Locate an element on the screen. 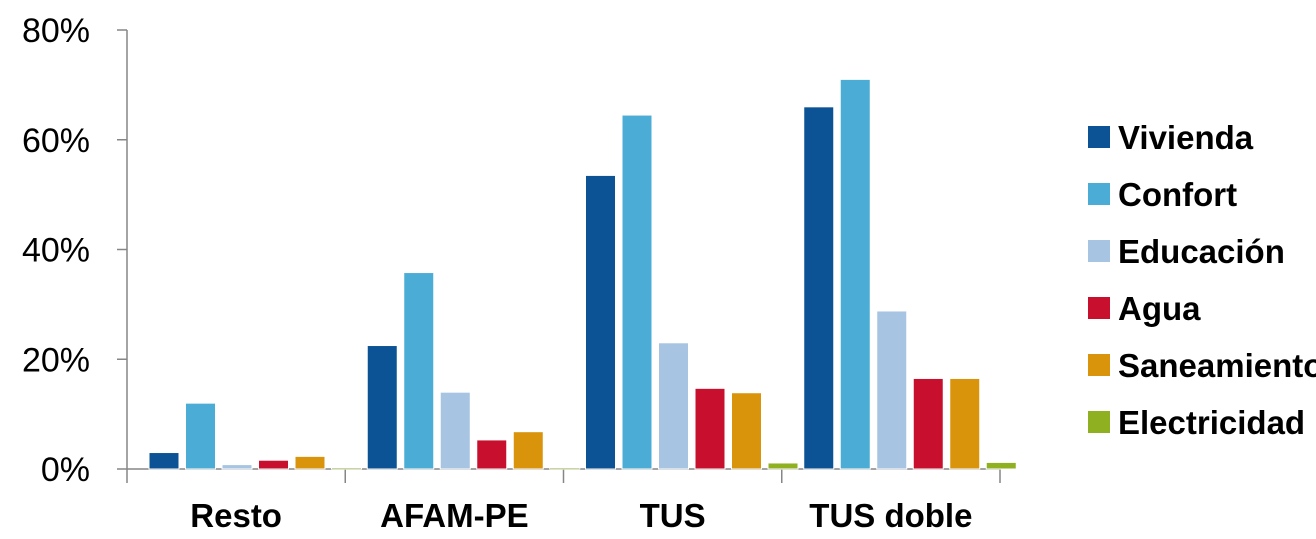 Image resolution: width=1316 pixels, height=539 pixels. y-tick-label: 60% is located at coordinates (56, 141).